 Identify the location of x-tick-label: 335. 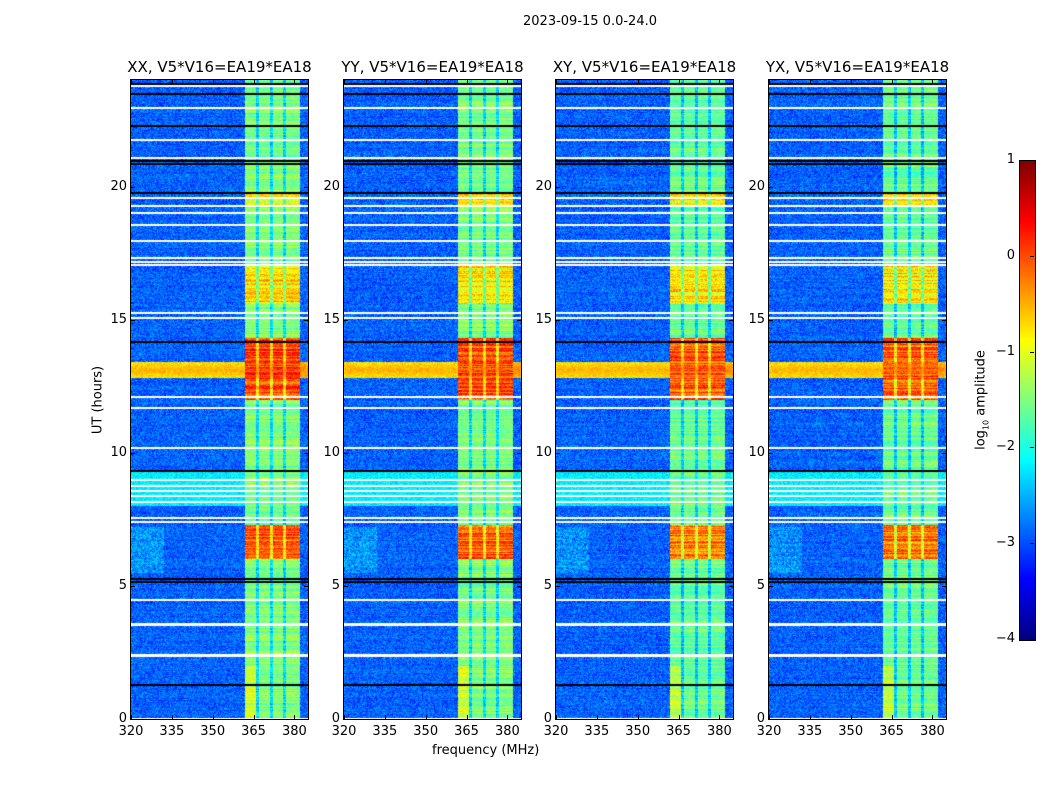
(172, 731).